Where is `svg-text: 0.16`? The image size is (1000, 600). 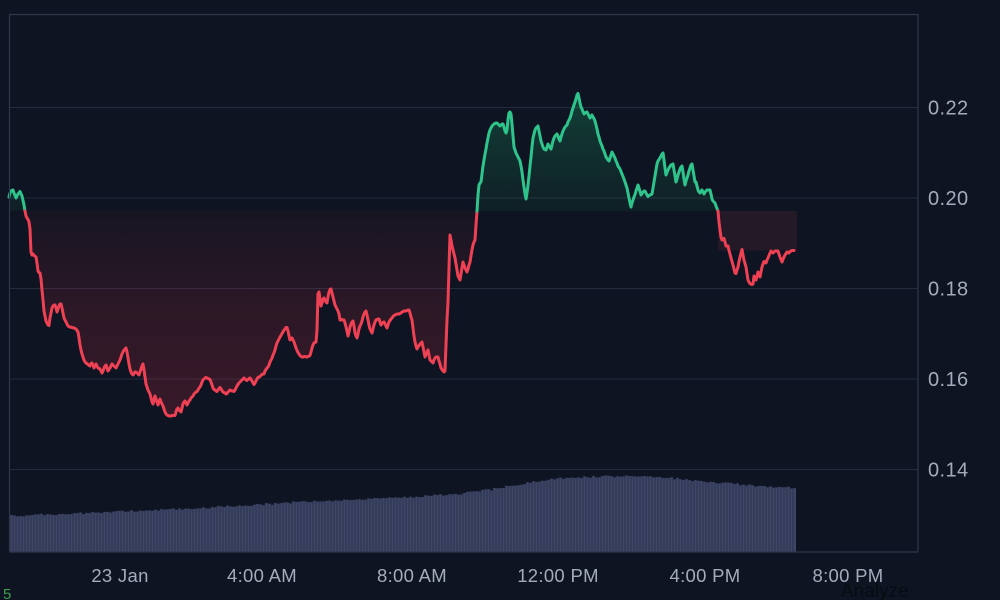 svg-text: 0.16 is located at coordinates (948, 380).